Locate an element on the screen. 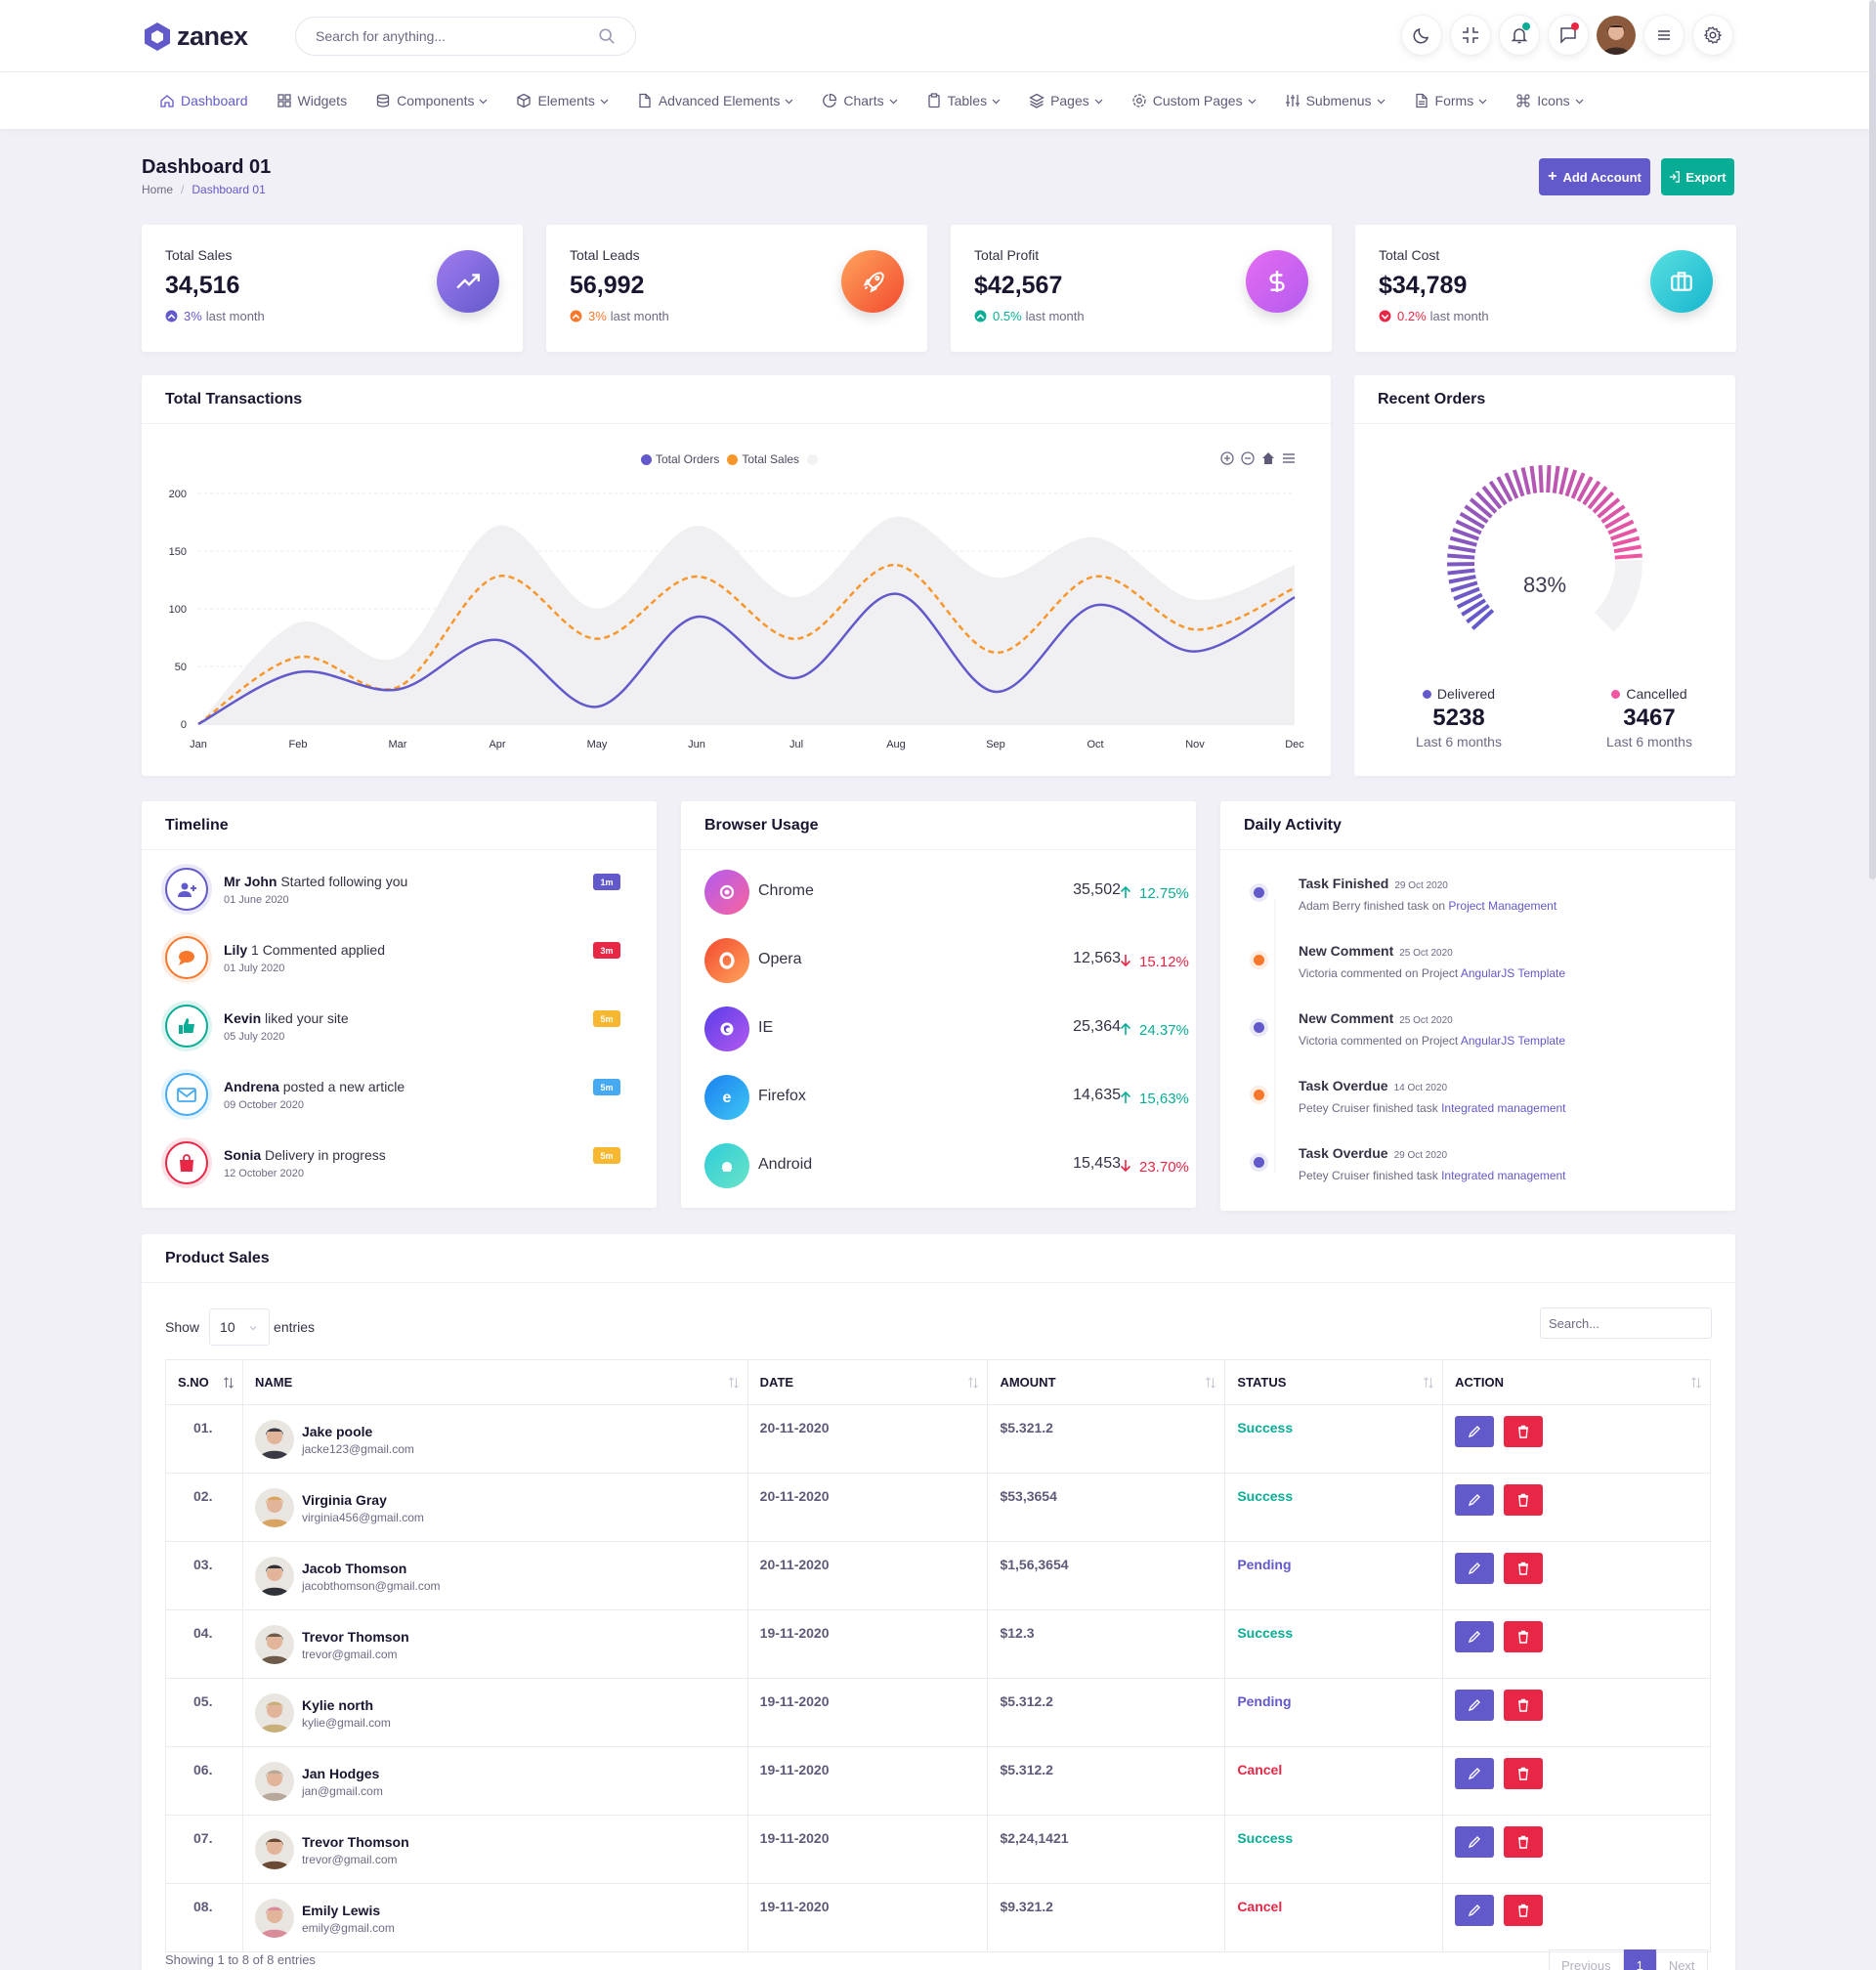 The height and width of the screenshot is (1970, 1876). timeline-name: Sonia is located at coordinates (243, 1155).